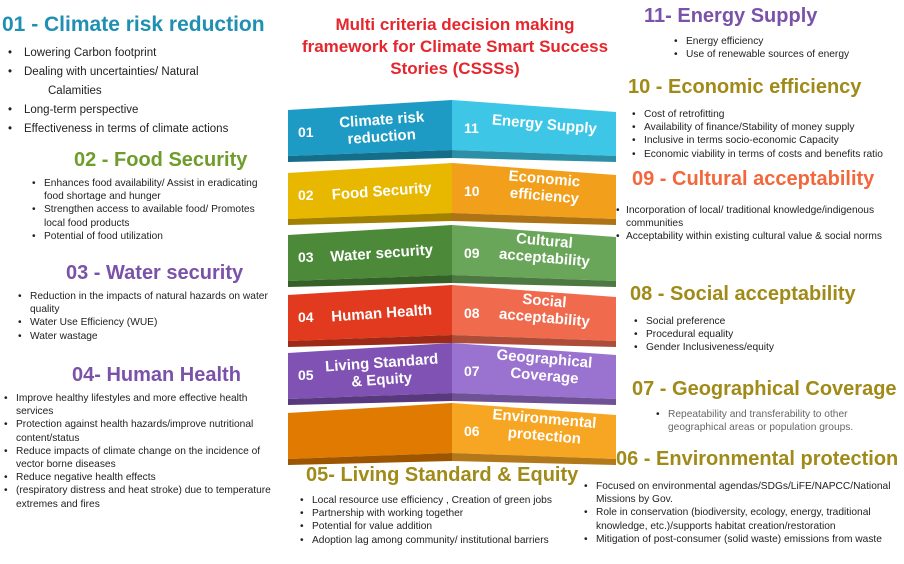 Image resolution: width=904 pixels, height=564 pixels. What do you see at coordinates (757, 459) in the screenshot?
I see `section-heading: 06 - Environmental protection` at bounding box center [757, 459].